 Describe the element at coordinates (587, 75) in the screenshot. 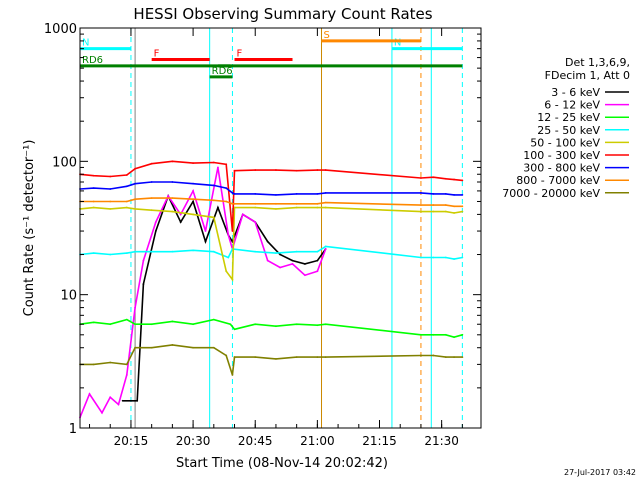

I see `legend-header-line-2: FDecim 1, Att 0` at that location.